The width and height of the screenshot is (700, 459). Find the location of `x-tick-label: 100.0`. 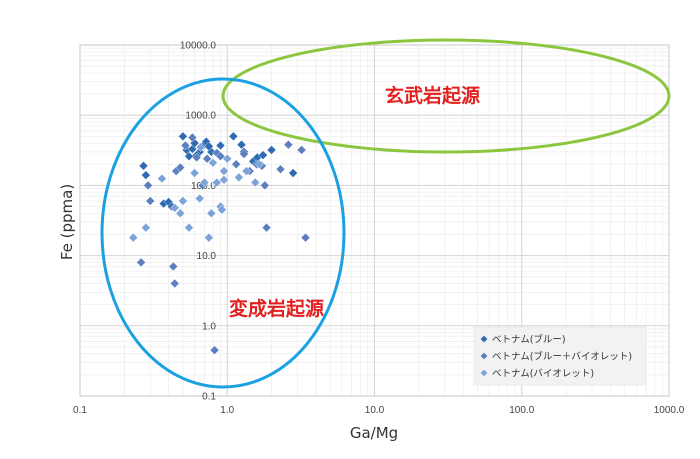

x-tick-label: 100.0 is located at coordinates (521, 410).